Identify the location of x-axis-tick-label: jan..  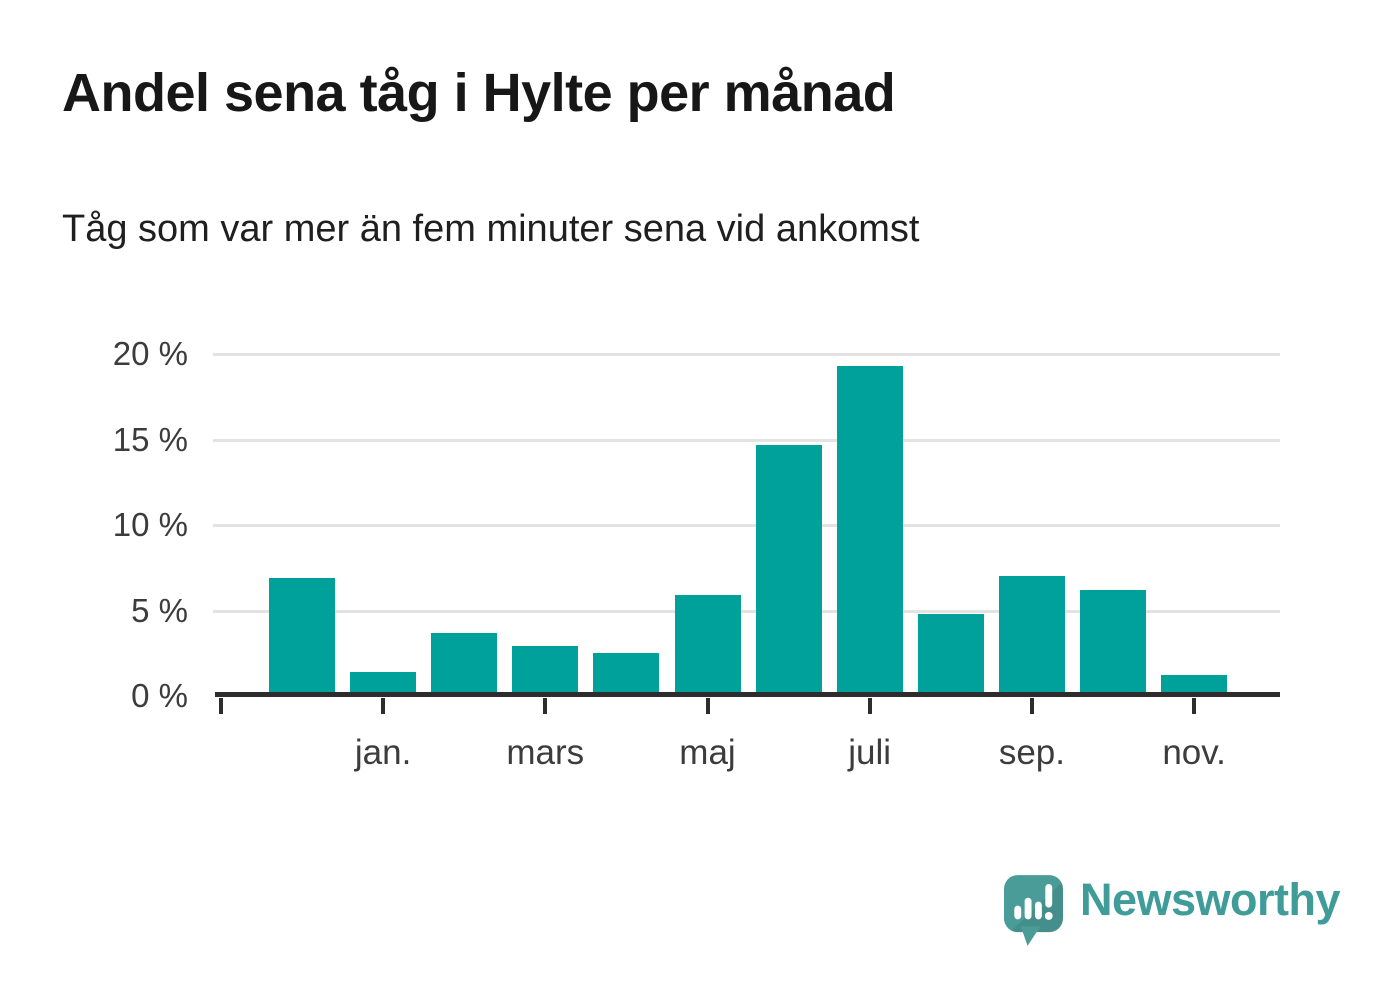
(383, 752).